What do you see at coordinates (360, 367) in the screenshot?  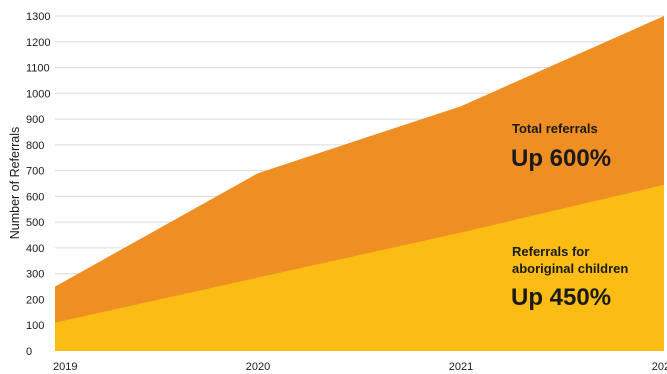 I see `x-axis-ticks: 2019 2020 2021 2022` at bounding box center [360, 367].